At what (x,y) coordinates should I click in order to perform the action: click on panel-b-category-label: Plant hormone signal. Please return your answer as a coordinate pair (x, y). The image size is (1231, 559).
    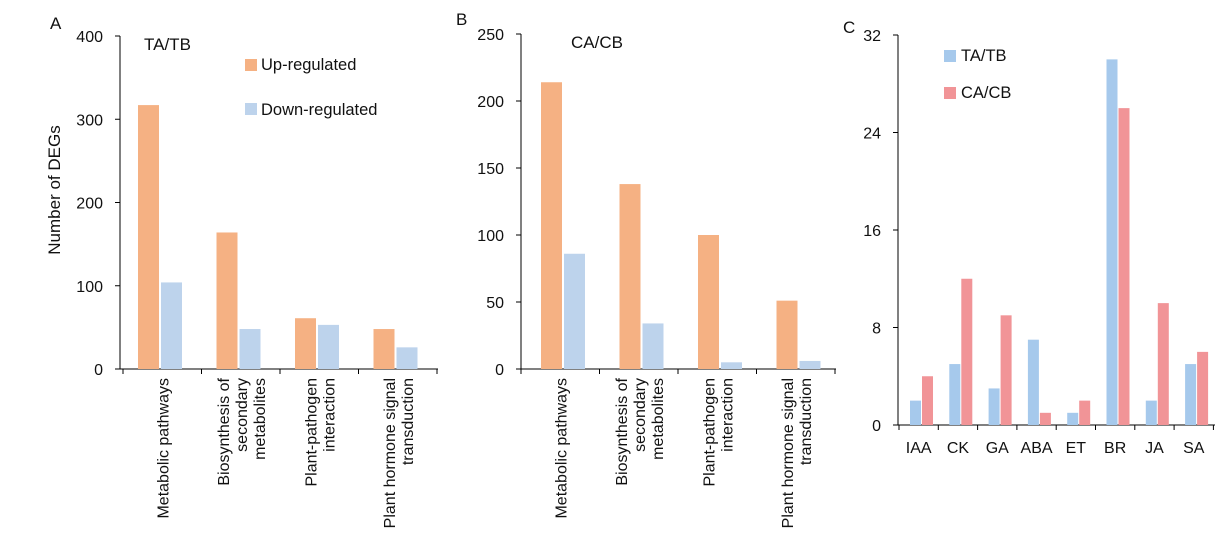
    Looking at the image, I should click on (788, 453).